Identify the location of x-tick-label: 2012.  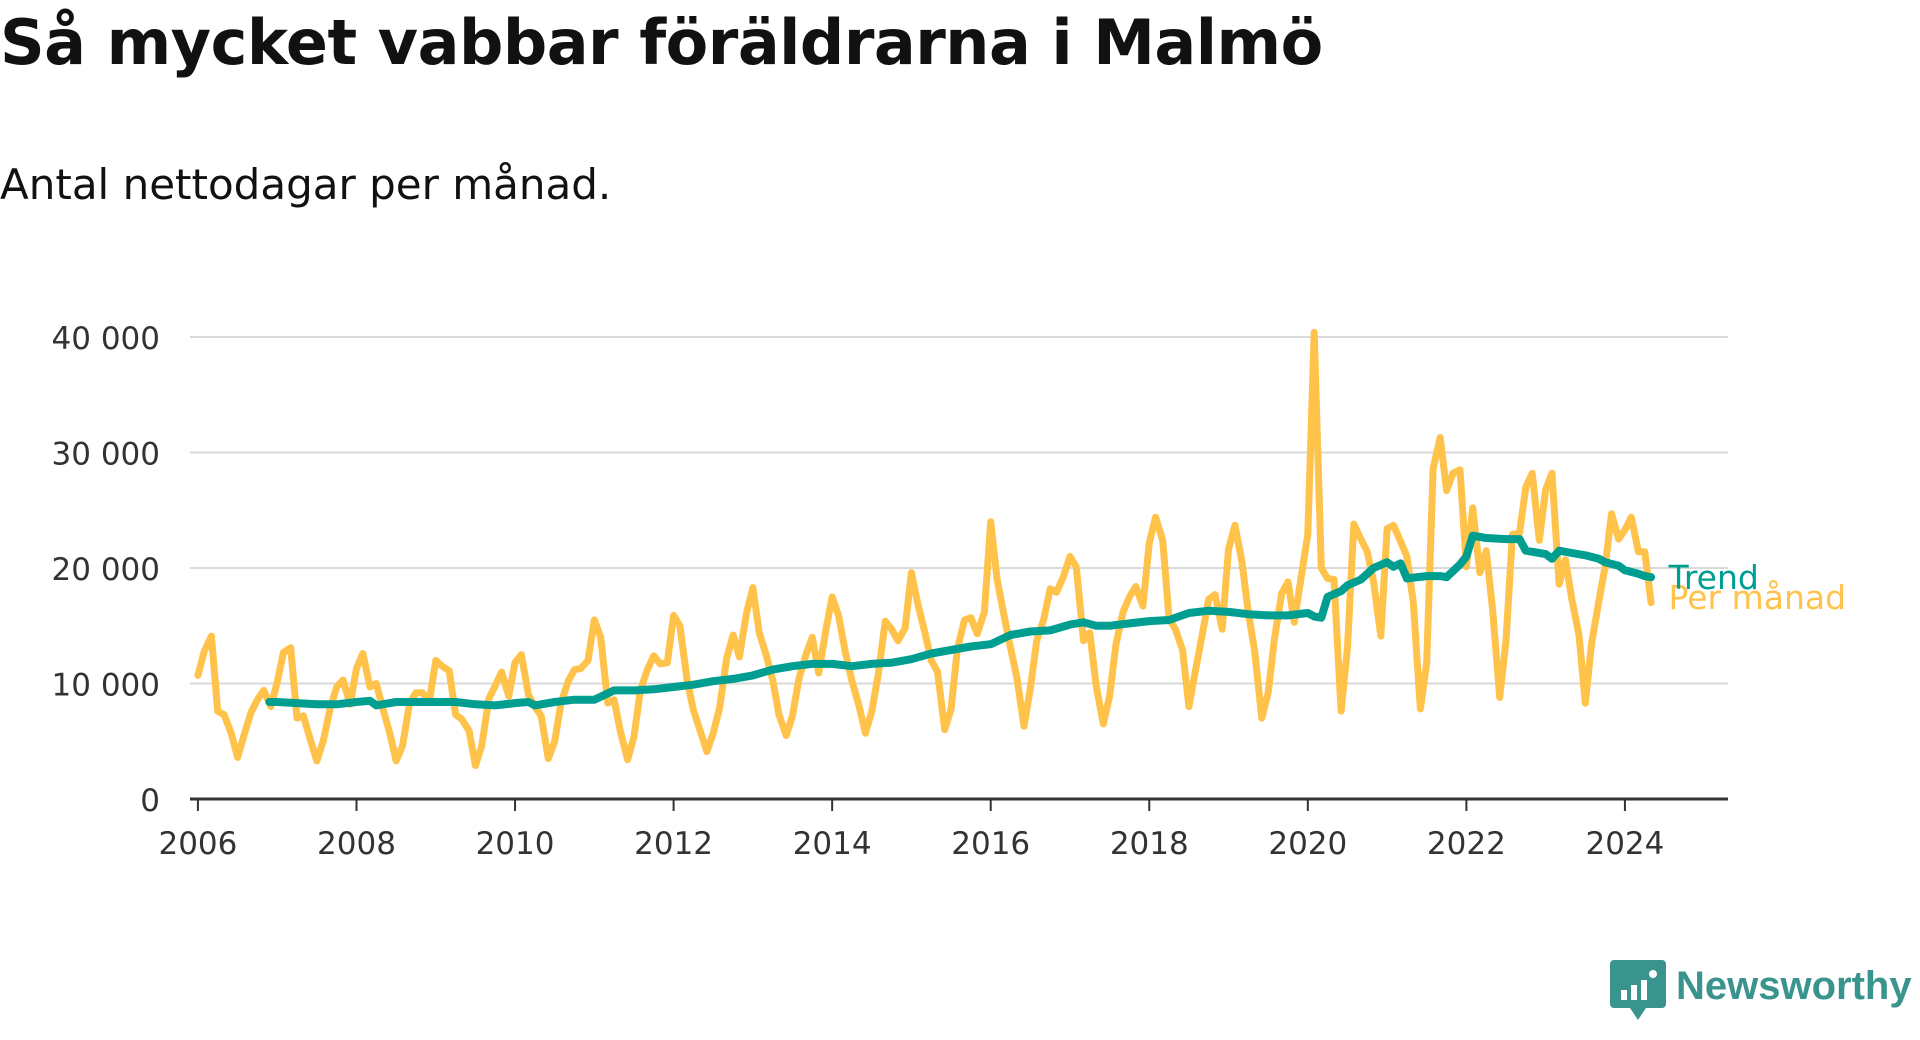
(673, 844).